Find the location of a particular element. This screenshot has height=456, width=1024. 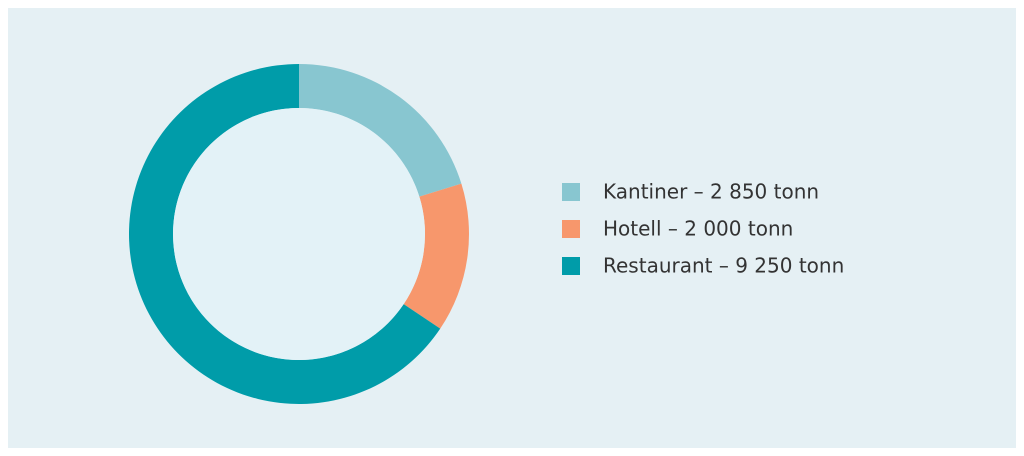

legend-label: Restaurant – 9 250 tonn is located at coordinates (723, 266).